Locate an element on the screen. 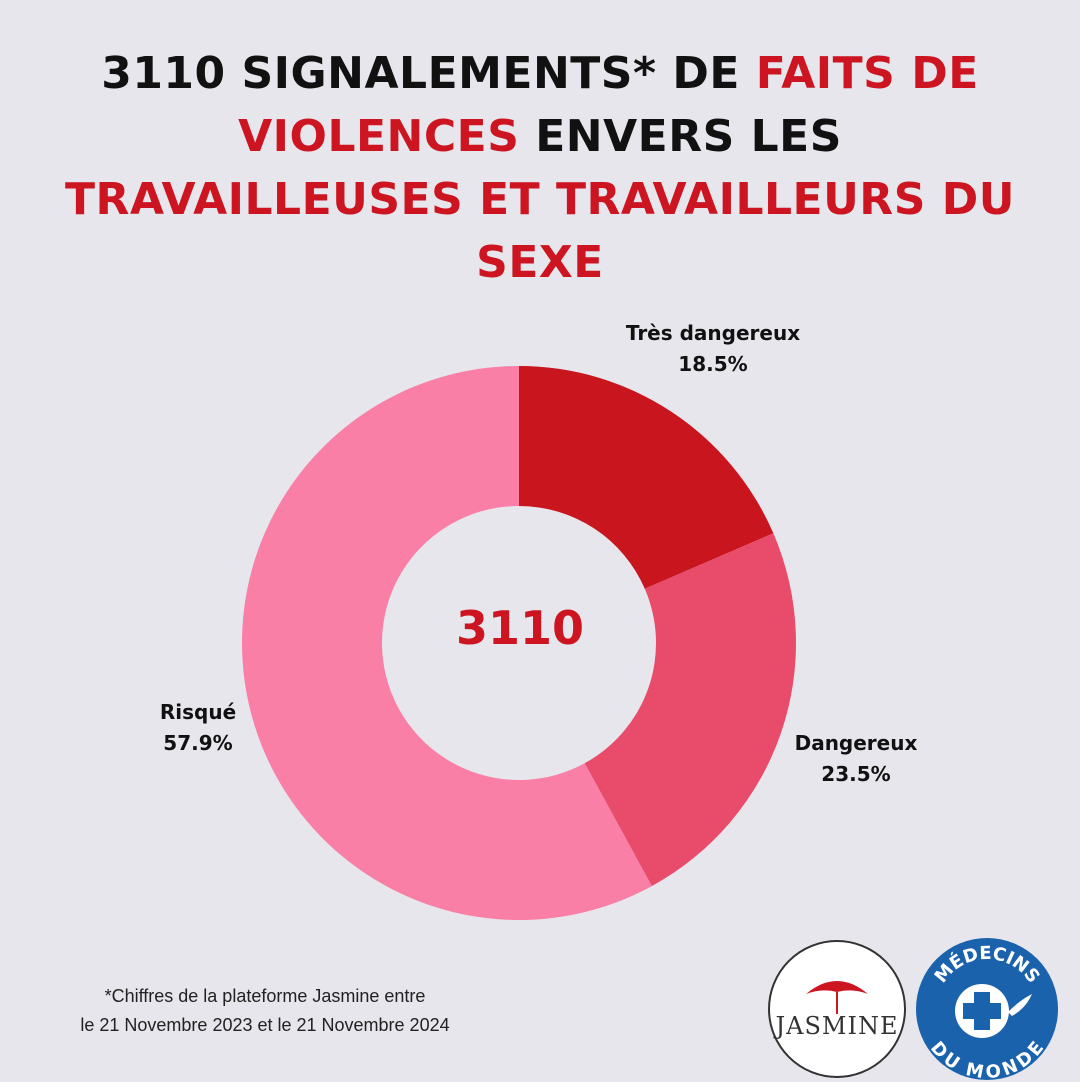 This screenshot has height=1082, width=1080. slice-value: 57.9% is located at coordinates (198, 743).